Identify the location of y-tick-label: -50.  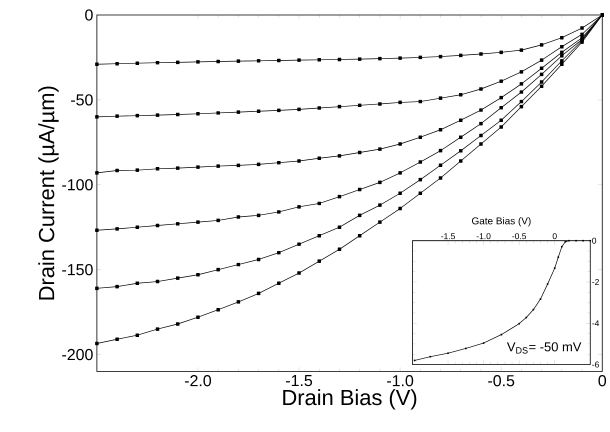
(82, 100).